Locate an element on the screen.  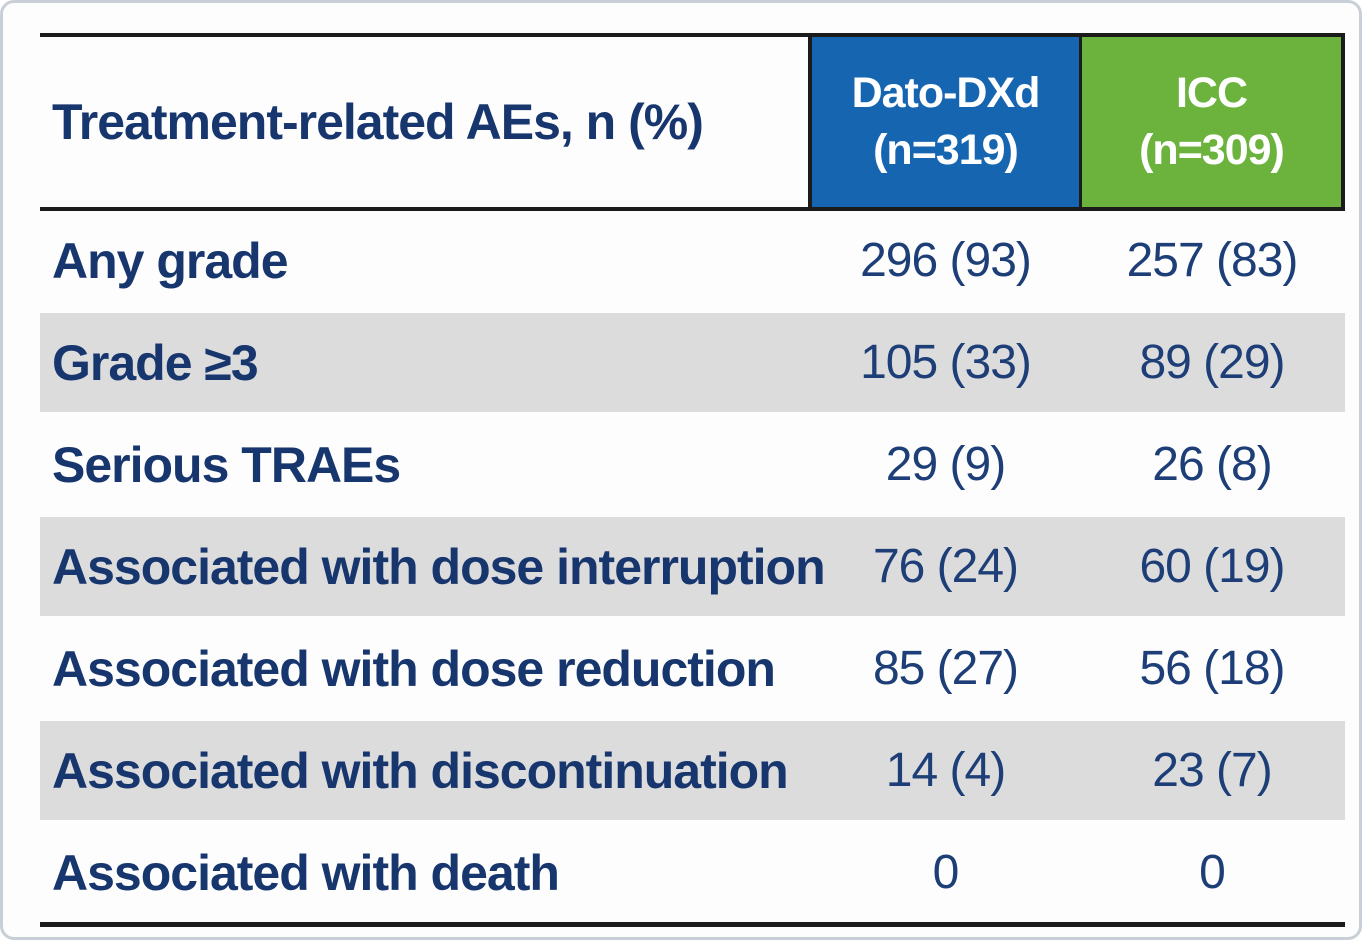
dato-dxd-n: (n=319) is located at coordinates (946, 150).